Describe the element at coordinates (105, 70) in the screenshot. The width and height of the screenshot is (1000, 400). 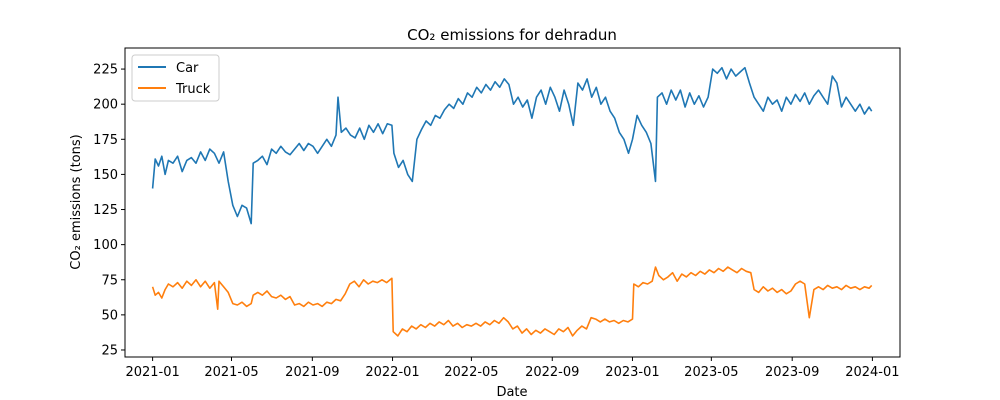
I see `y-tick-label: 225` at that location.